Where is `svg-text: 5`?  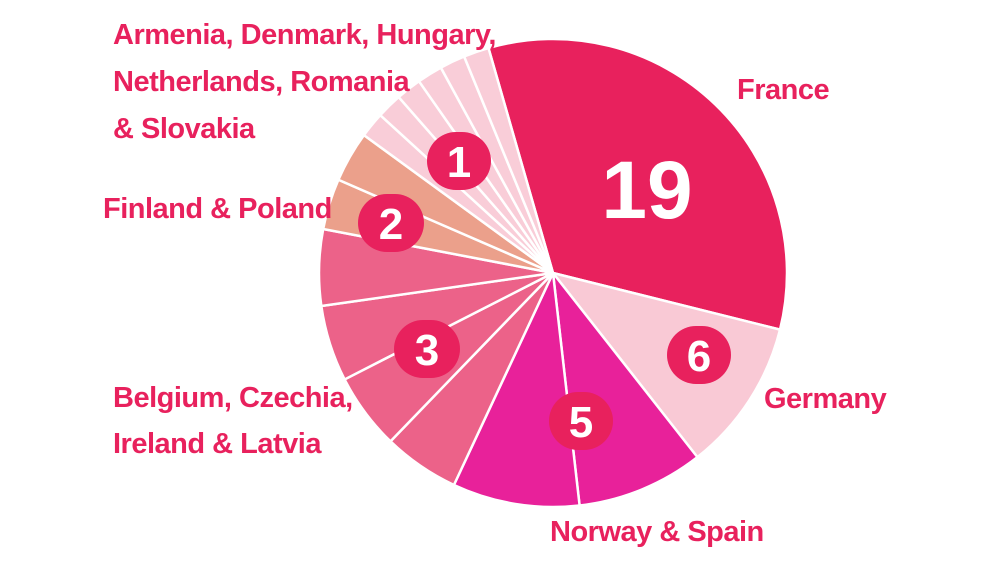 svg-text: 5 is located at coordinates (581, 422).